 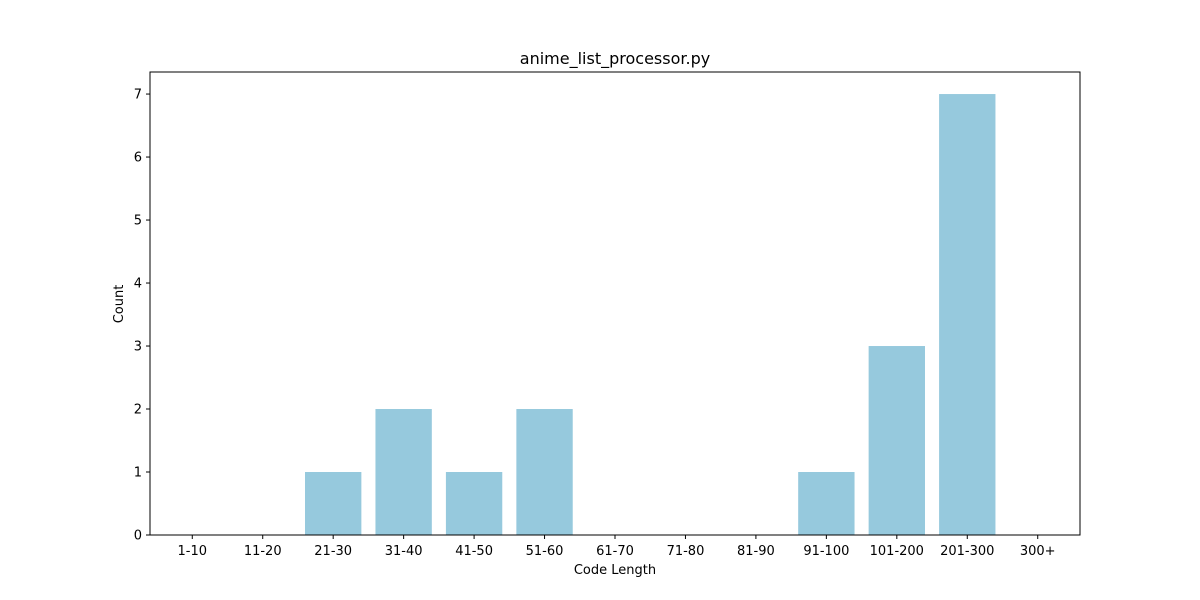 I want to click on y-tick-label: 4, so click(x=138, y=284).